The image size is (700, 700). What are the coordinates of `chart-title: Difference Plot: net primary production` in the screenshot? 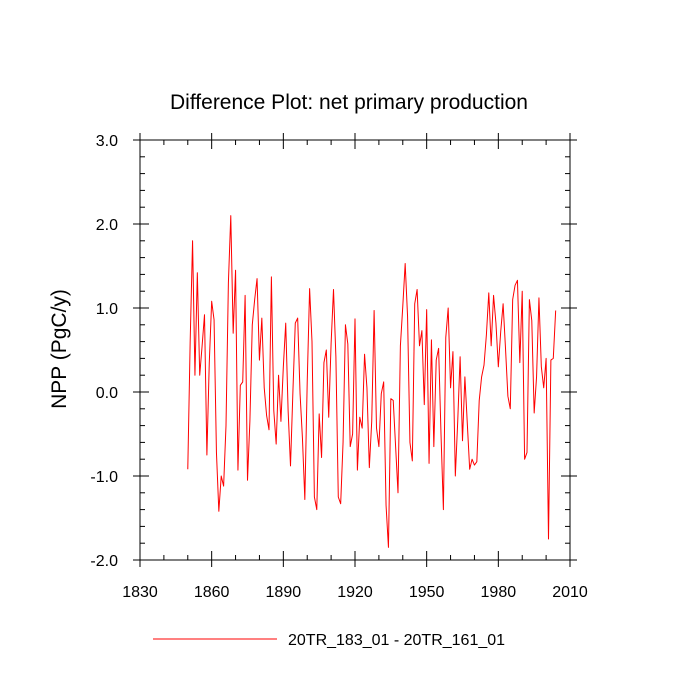 It's located at (349, 102).